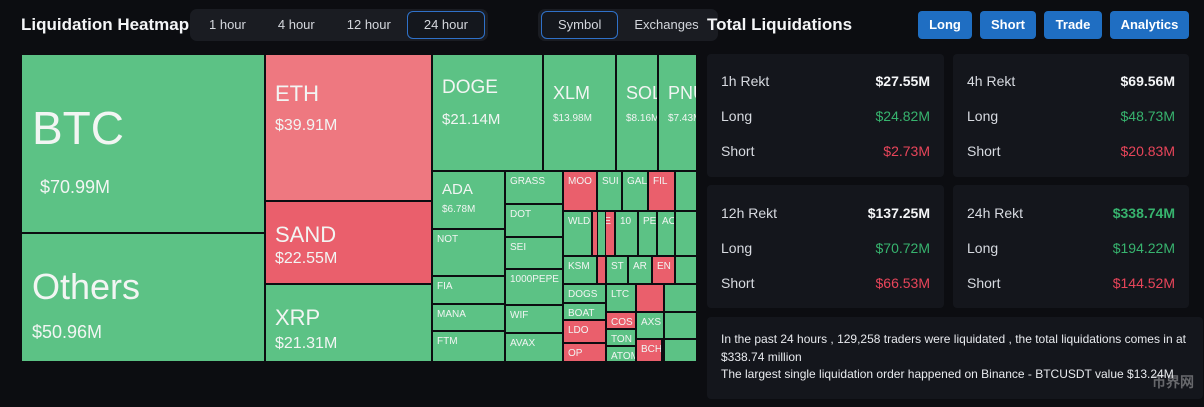  I want to click on tile-sei: SEI, so click(534, 253).